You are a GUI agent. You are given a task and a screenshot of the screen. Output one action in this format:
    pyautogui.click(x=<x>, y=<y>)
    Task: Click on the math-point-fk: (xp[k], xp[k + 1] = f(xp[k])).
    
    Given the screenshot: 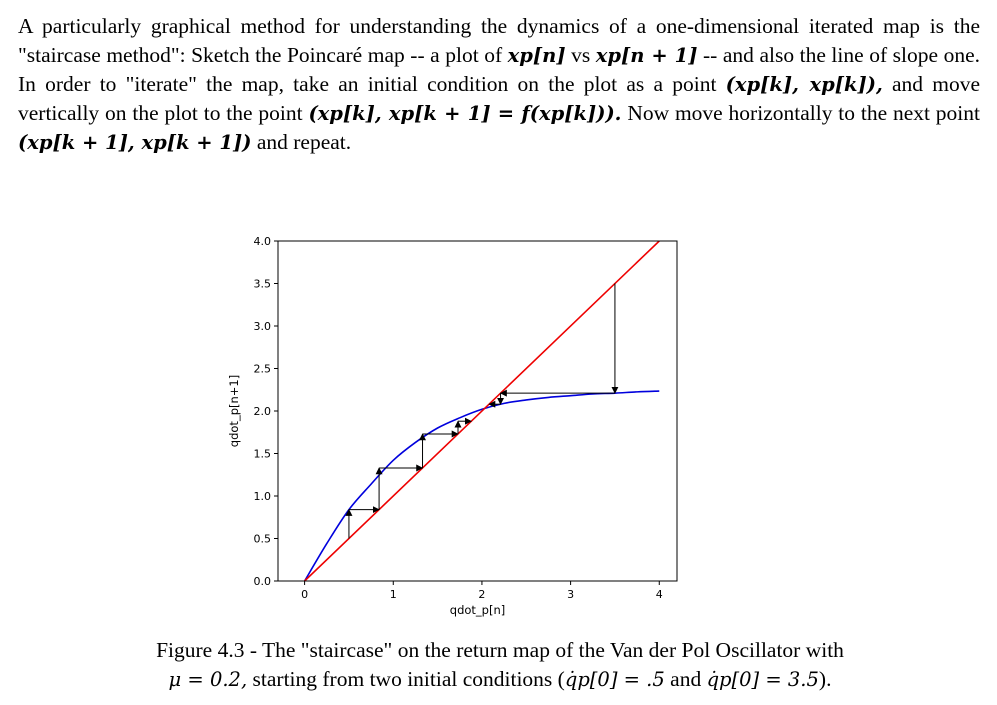 What is the action you would take?
    pyautogui.click(x=465, y=113)
    